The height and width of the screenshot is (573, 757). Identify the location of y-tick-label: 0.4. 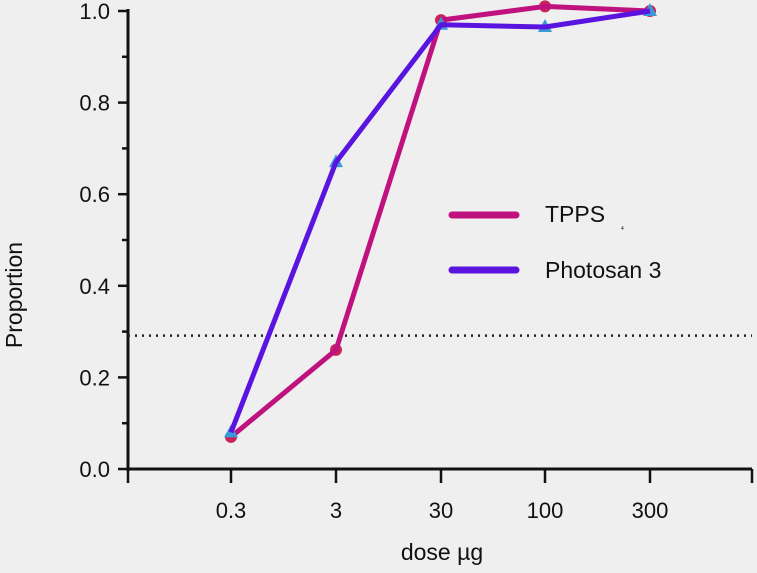
(94, 286).